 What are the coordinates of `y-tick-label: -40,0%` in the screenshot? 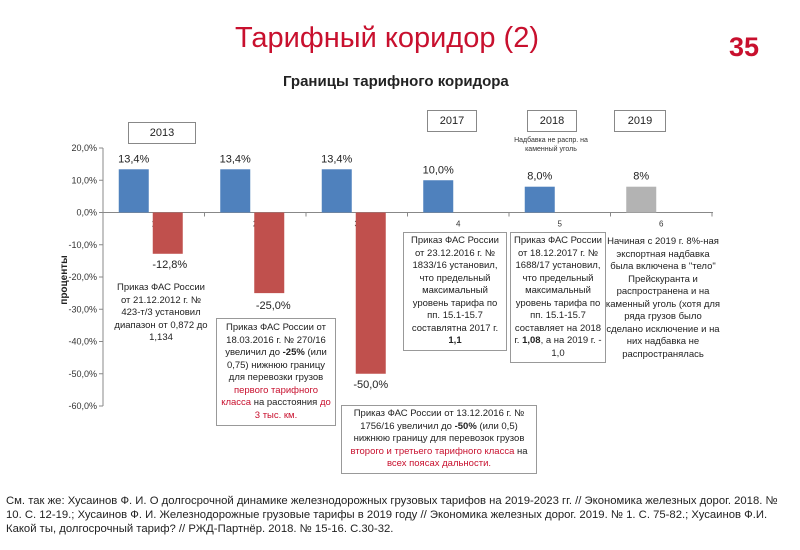 It's located at (82, 342).